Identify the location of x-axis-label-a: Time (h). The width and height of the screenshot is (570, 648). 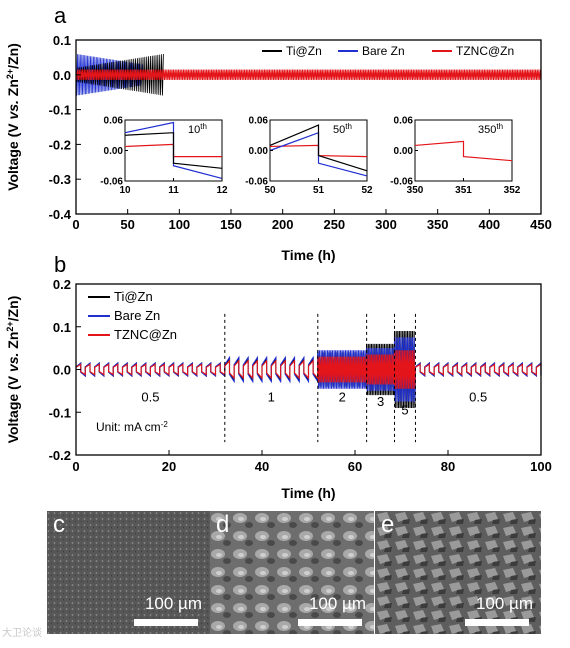
(308, 255).